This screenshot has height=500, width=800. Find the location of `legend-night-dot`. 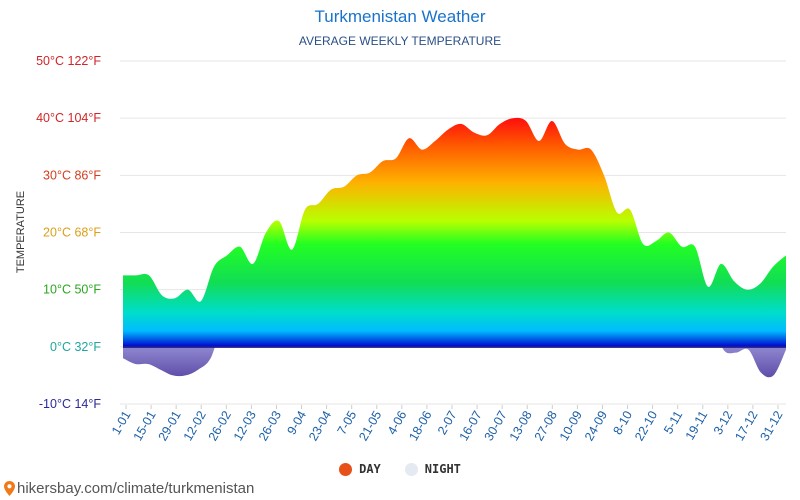

legend-night-dot is located at coordinates (411, 469).